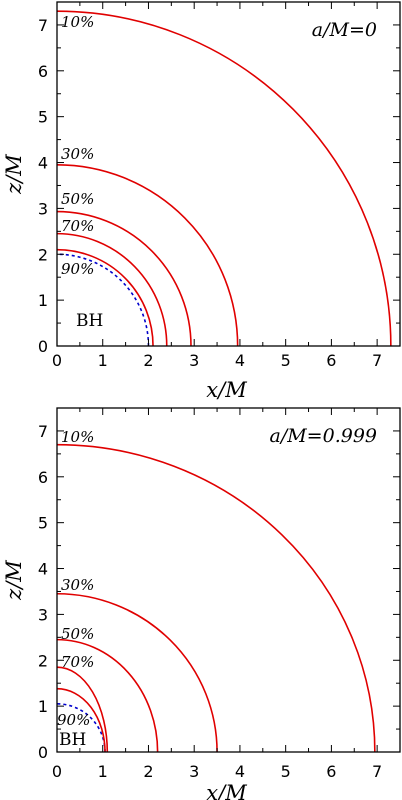 This screenshot has height=800, width=402. What do you see at coordinates (324, 436) in the screenshot?
I see `spin-label: a/M=0.999` at bounding box center [324, 436].